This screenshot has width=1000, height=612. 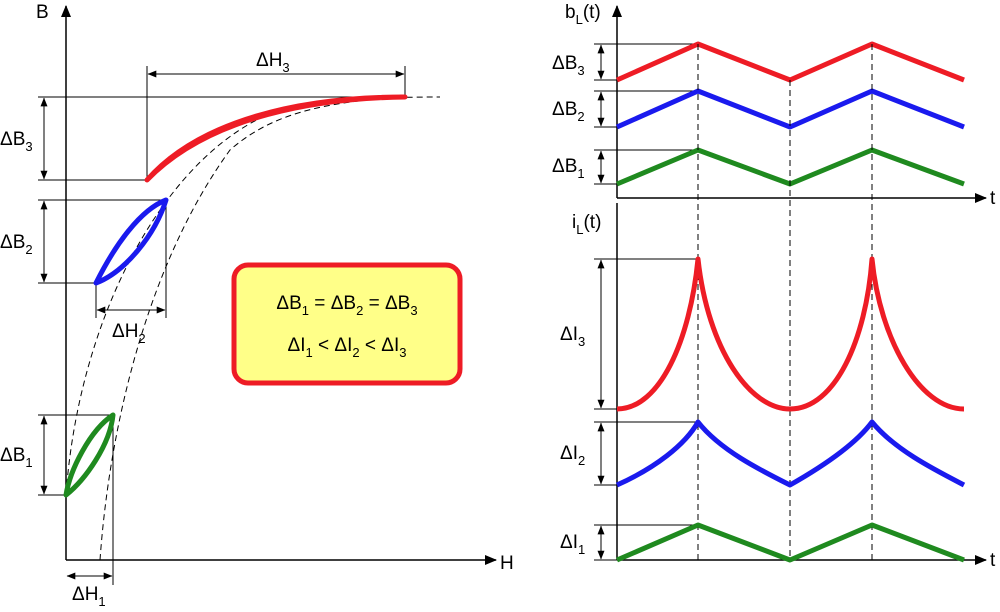 I want to click on loop-3-red, so click(x=276, y=138).